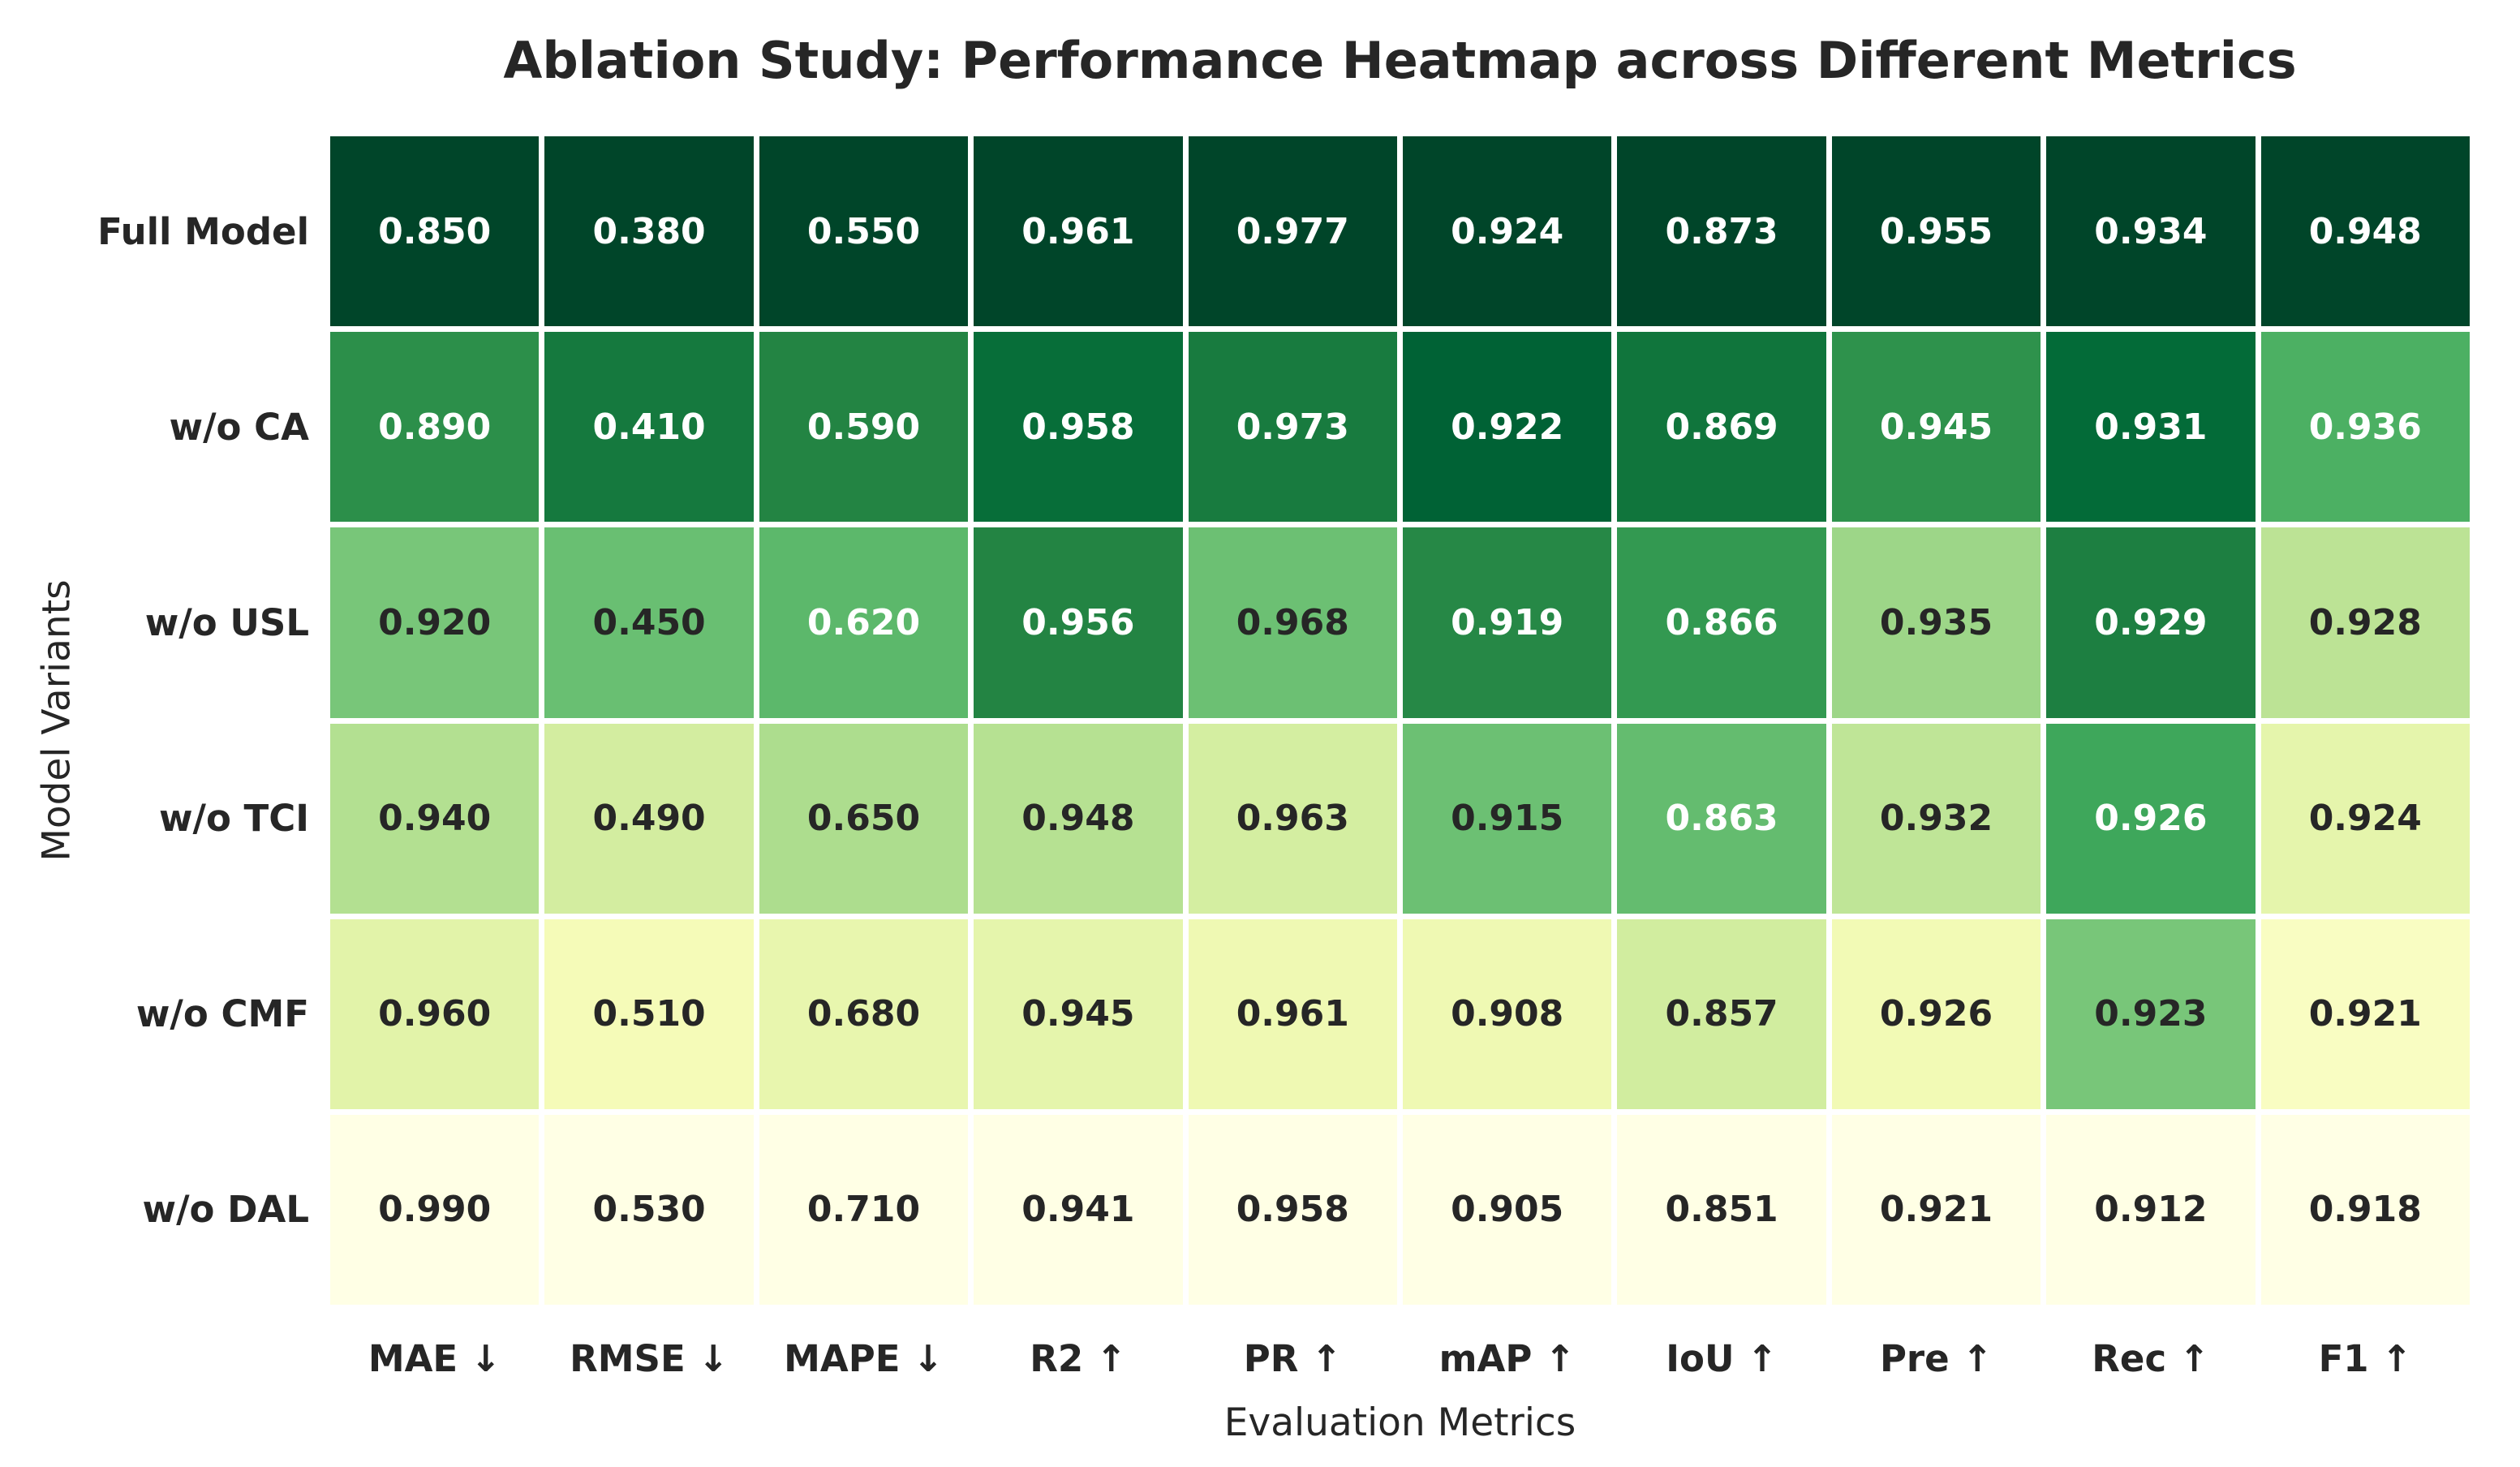  What do you see at coordinates (2151, 1358) in the screenshot?
I see `x-tick-label: Rec ↑` at bounding box center [2151, 1358].